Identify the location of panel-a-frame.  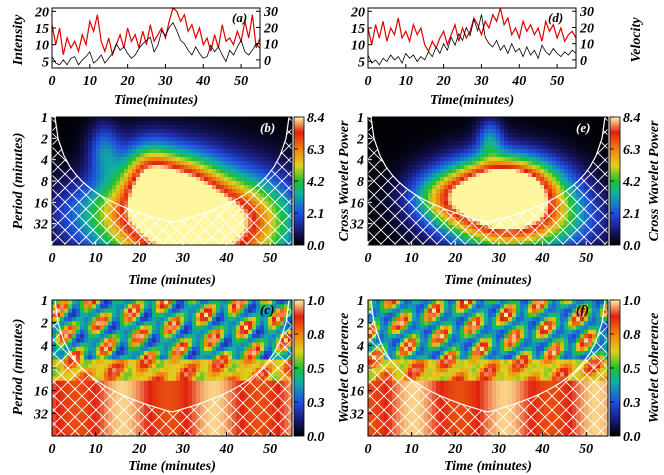
(156, 38).